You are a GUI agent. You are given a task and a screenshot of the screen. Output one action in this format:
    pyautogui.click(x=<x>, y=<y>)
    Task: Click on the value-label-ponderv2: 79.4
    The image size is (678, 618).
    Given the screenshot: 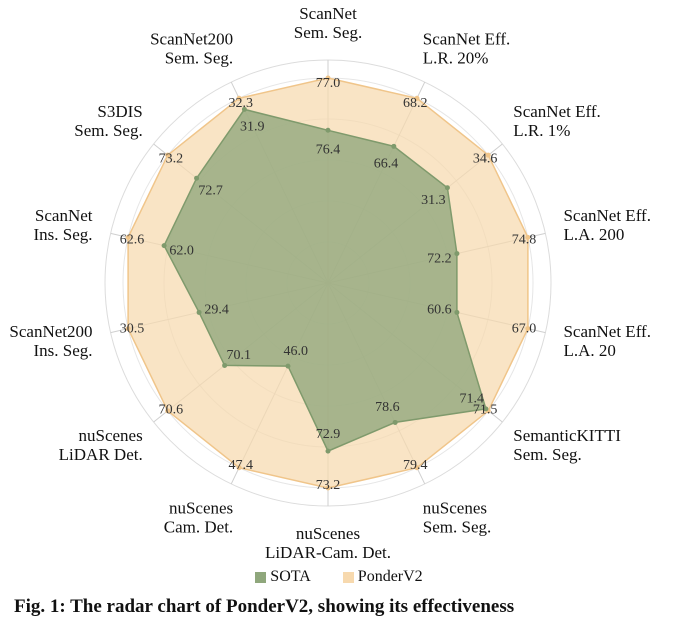 What is the action you would take?
    pyautogui.click(x=415, y=465)
    